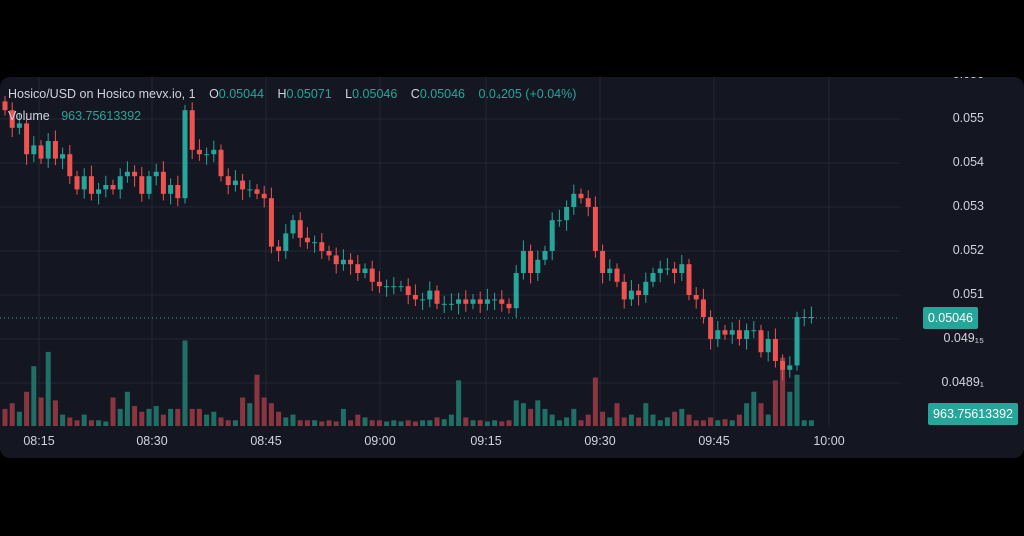 The width and height of the screenshot is (1024, 536). What do you see at coordinates (442, 94) in the screenshot?
I see `close-value: 0.05046` at bounding box center [442, 94].